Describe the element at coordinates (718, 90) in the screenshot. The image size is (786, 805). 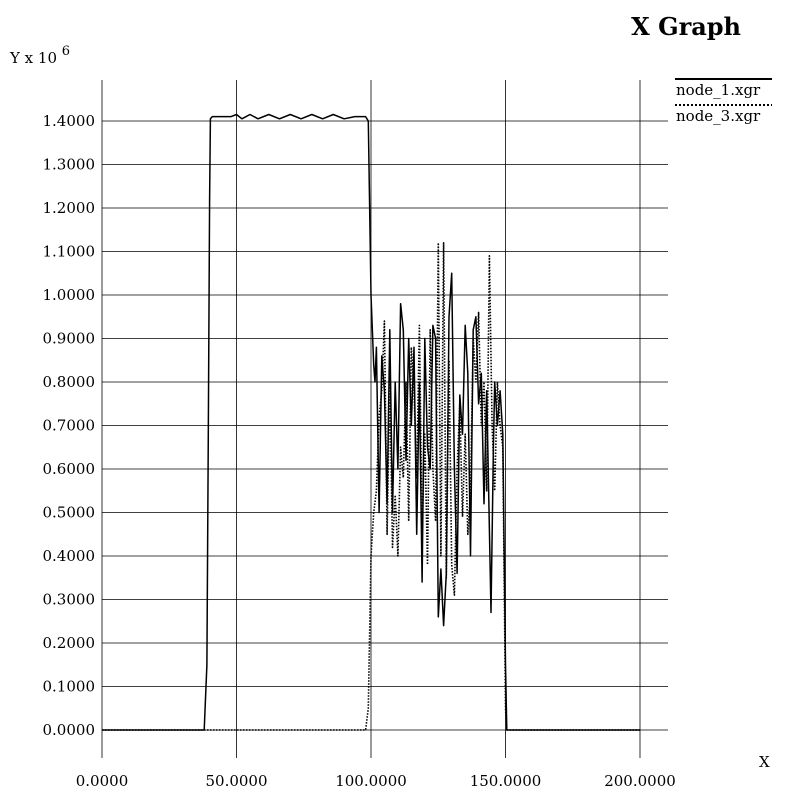
I see `legend-label-1: node_1.xgr` at that location.